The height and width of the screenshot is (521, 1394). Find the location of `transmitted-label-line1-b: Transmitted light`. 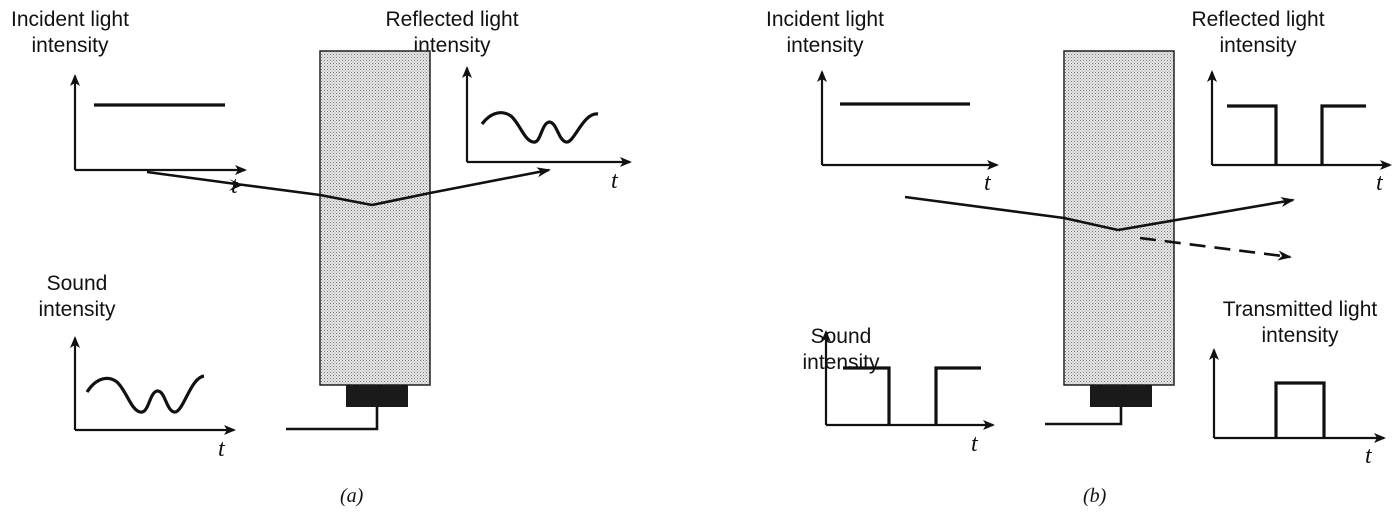

transmitted-label-line1-b: Transmitted light is located at coordinates (1300, 309).